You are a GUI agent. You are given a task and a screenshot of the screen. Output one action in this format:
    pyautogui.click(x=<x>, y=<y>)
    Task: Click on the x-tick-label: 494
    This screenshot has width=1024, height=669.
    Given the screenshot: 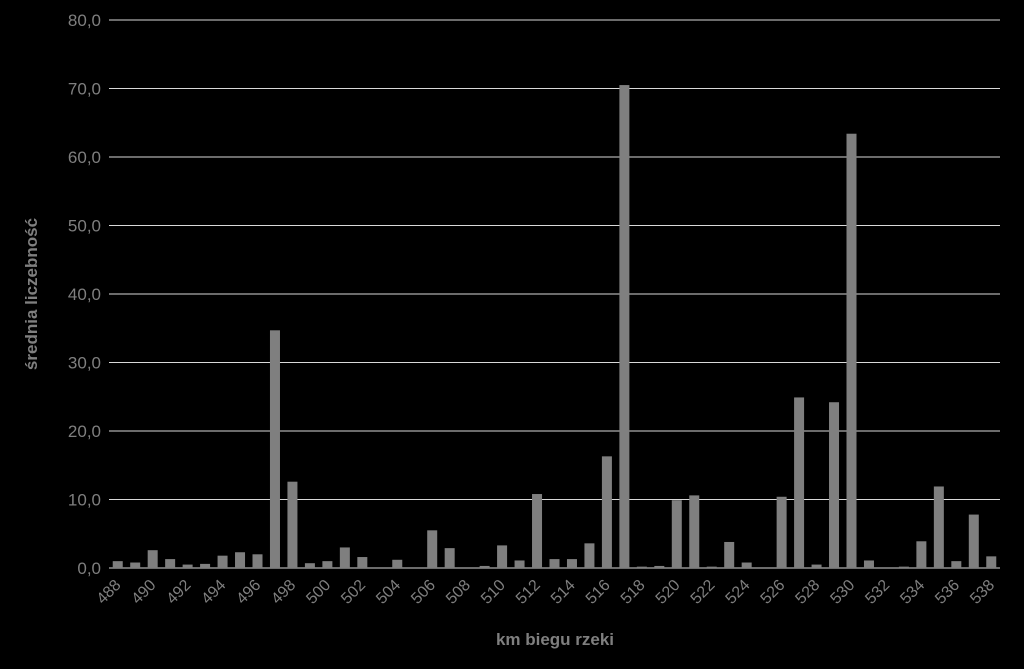 What is the action you would take?
    pyautogui.click(x=213, y=592)
    